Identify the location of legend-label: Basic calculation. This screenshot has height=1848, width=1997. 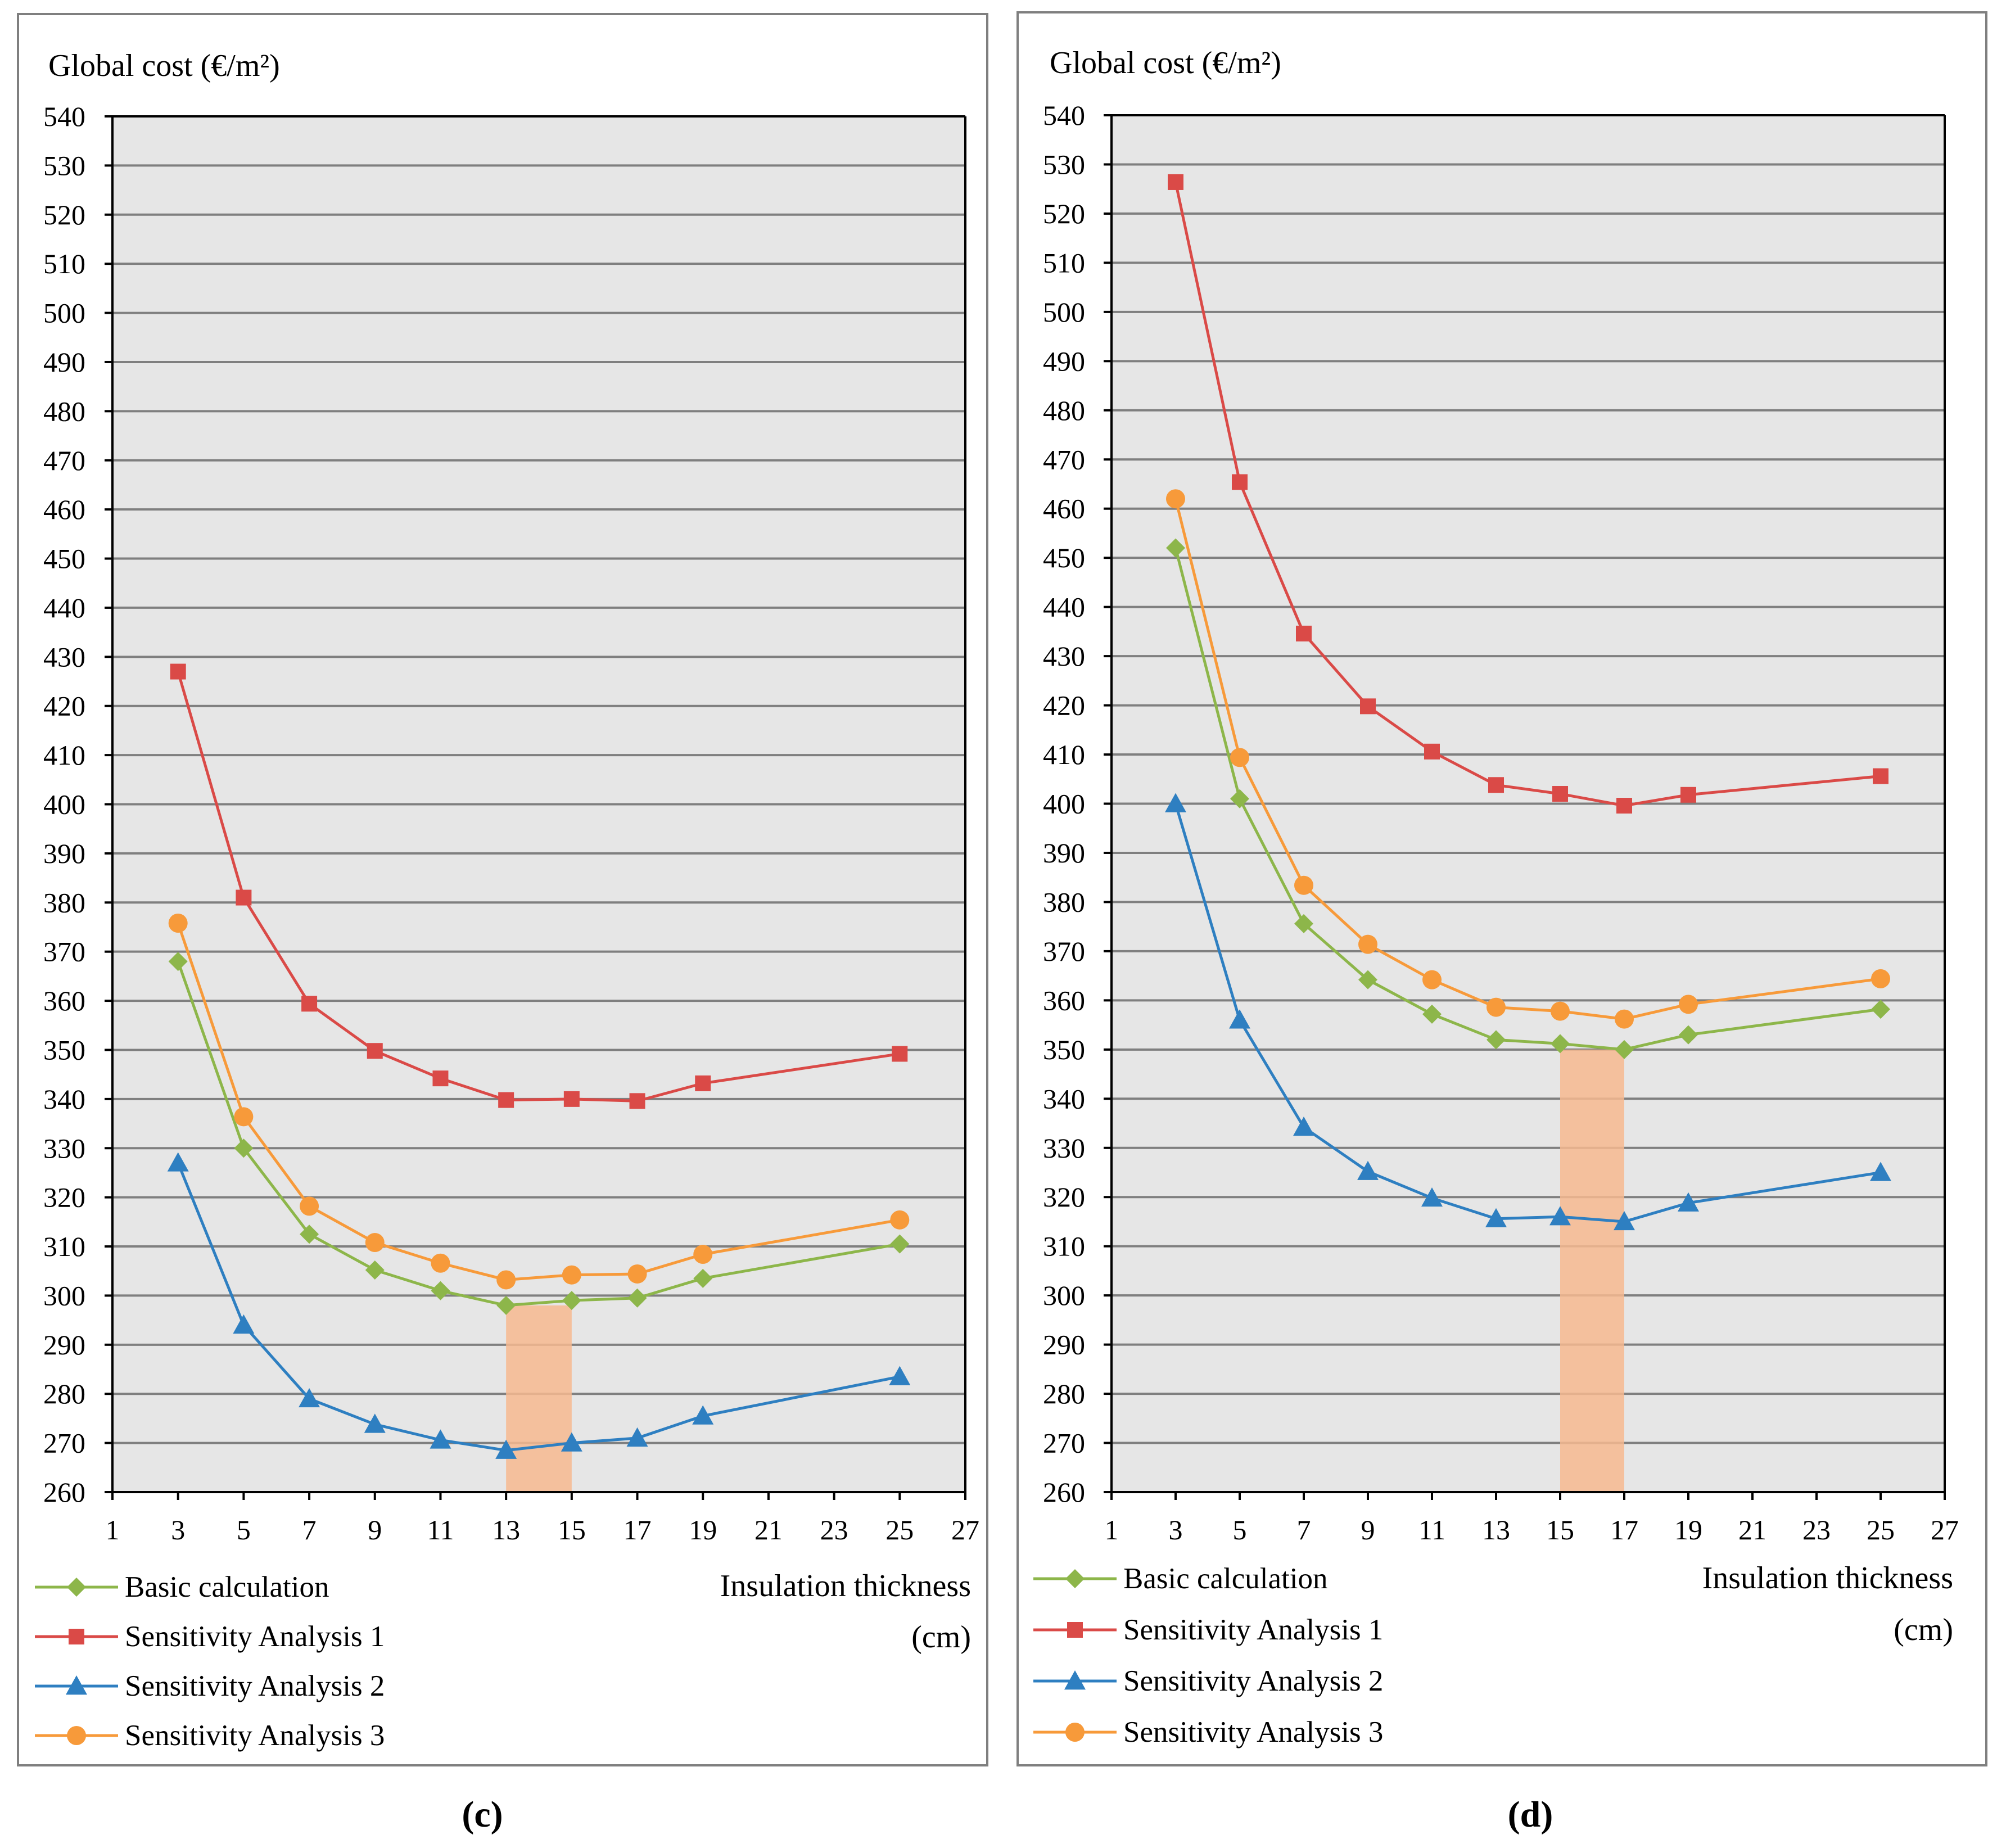
(227, 1587).